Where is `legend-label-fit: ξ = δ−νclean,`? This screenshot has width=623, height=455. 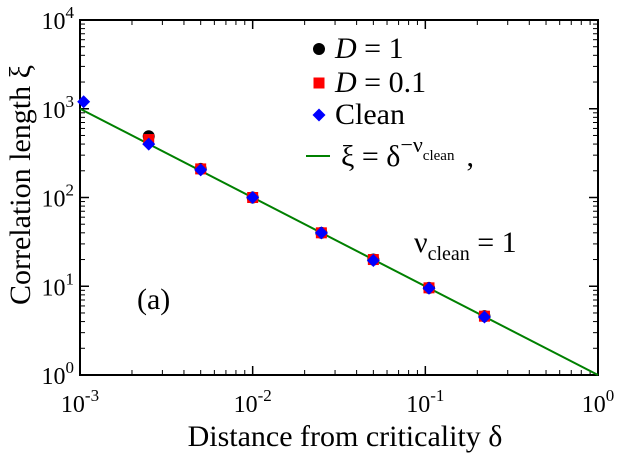 legend-label-fit: ξ = δ−νclean, is located at coordinates (407, 152).